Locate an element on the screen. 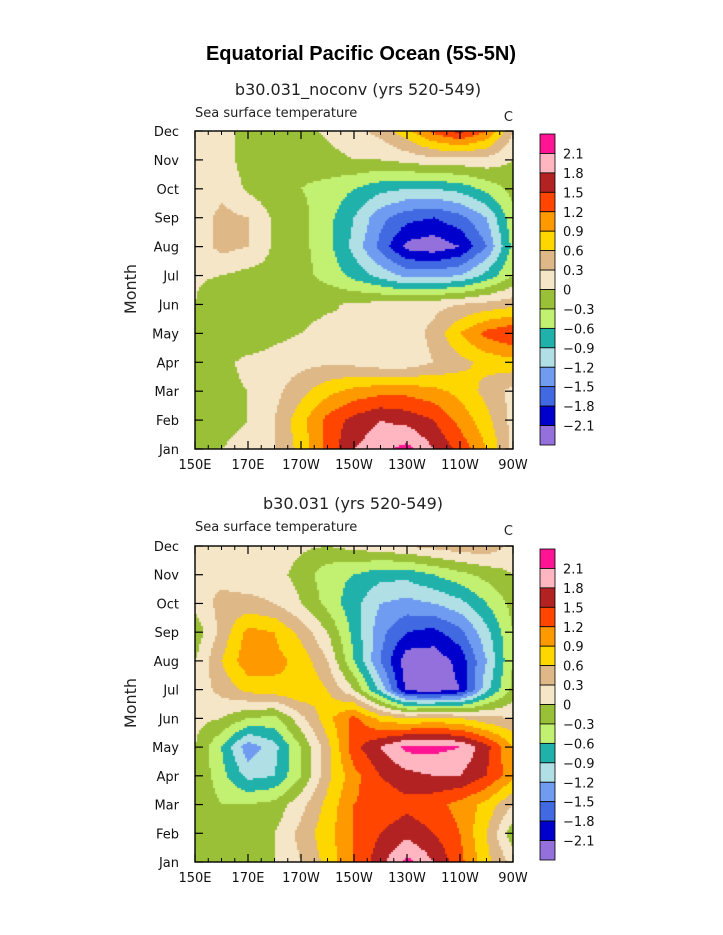 The width and height of the screenshot is (723, 935). y-tick-label: Jun is located at coordinates (168, 719).